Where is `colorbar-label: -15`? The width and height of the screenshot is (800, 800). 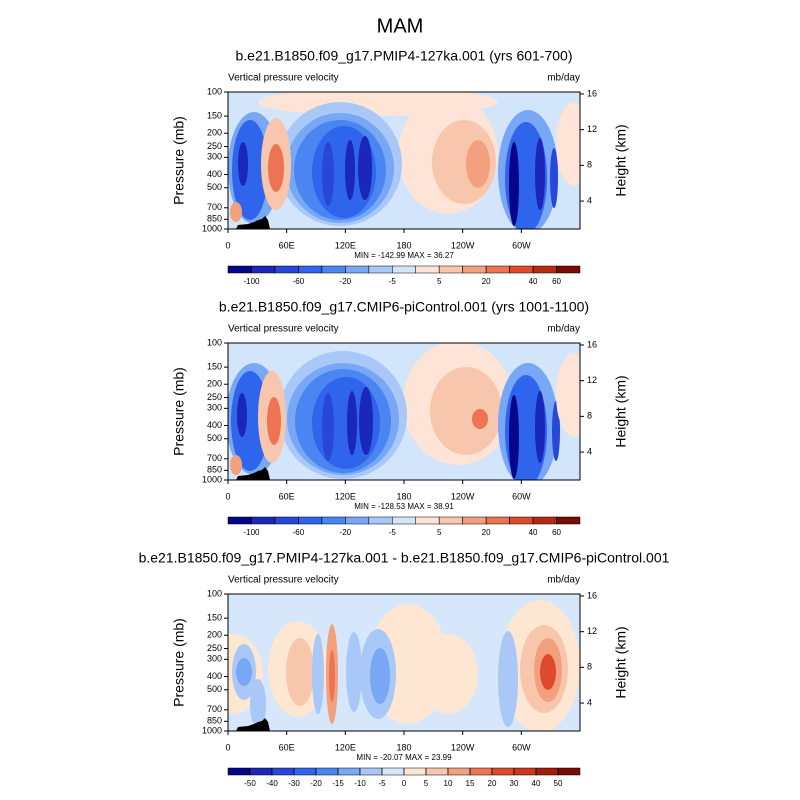 colorbar-label: -15 is located at coordinates (338, 783).